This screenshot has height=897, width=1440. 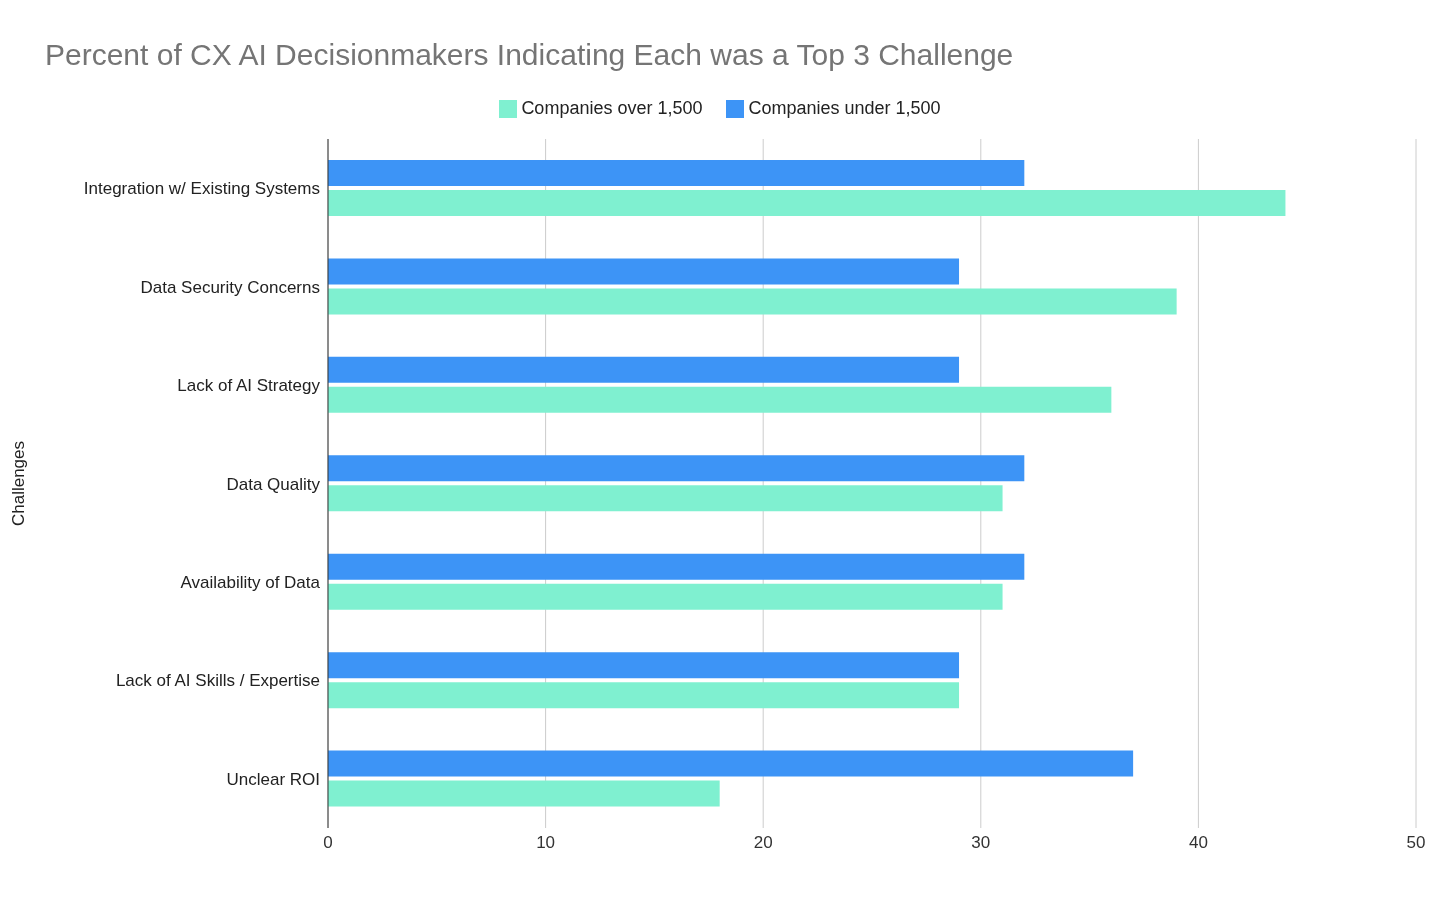 What do you see at coordinates (1416, 843) in the screenshot?
I see `x-tick-label: 50` at bounding box center [1416, 843].